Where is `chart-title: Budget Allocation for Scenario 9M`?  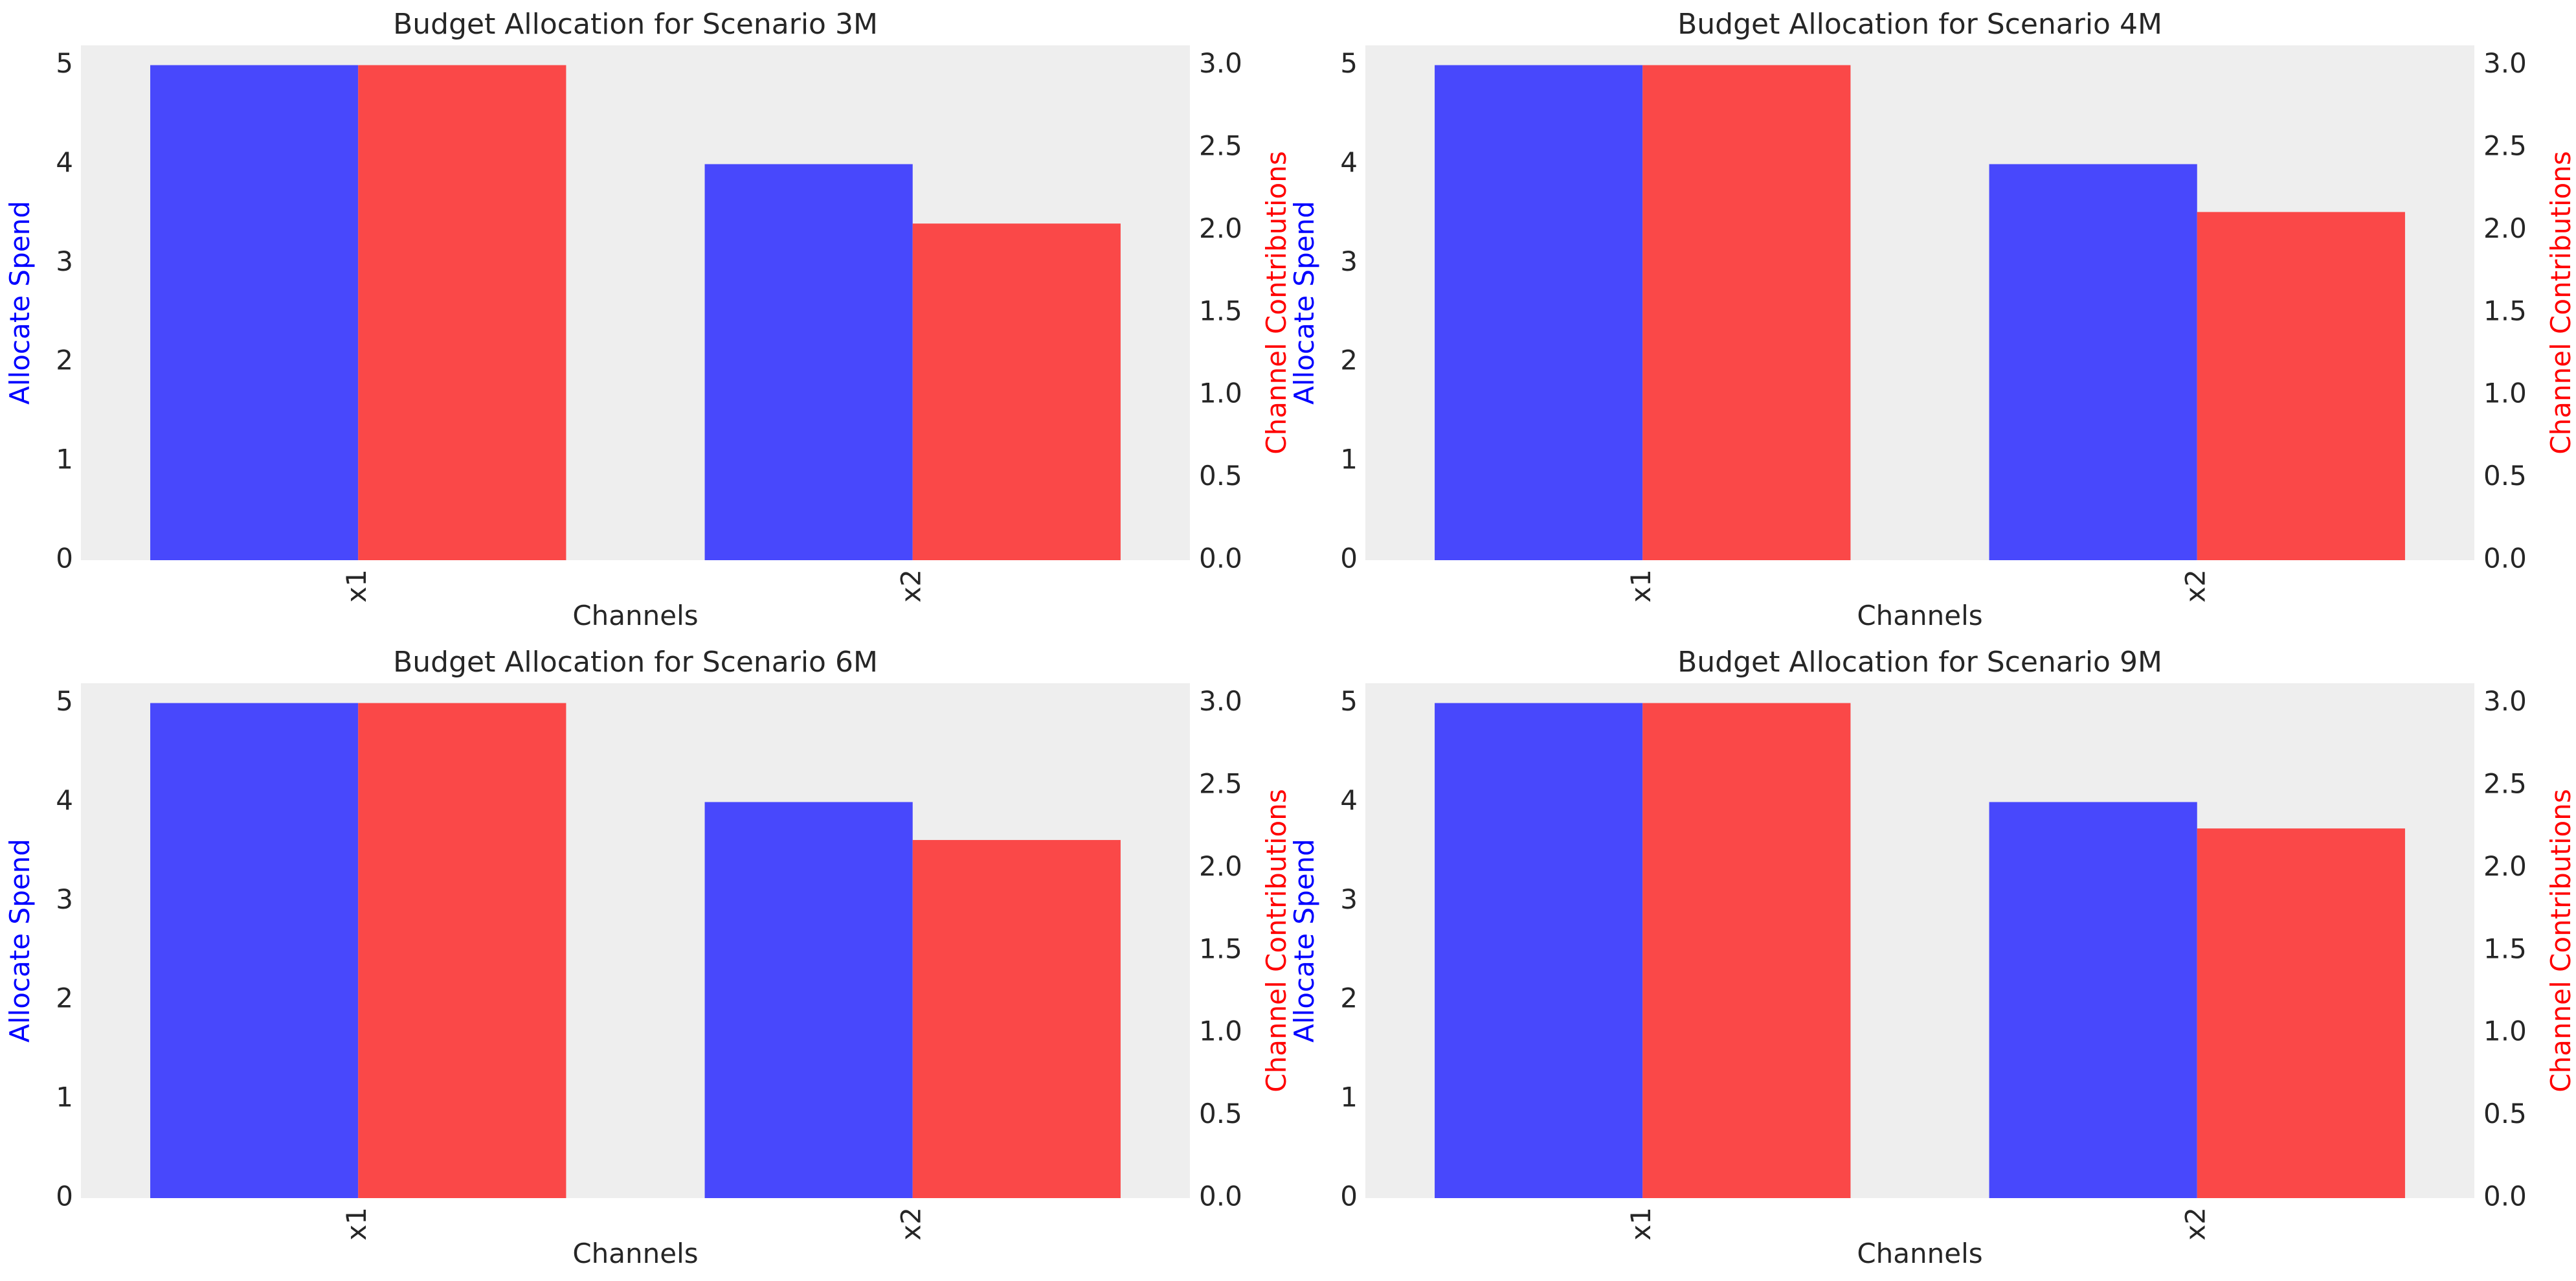 chart-title: Budget Allocation for Scenario 9M is located at coordinates (1919, 662).